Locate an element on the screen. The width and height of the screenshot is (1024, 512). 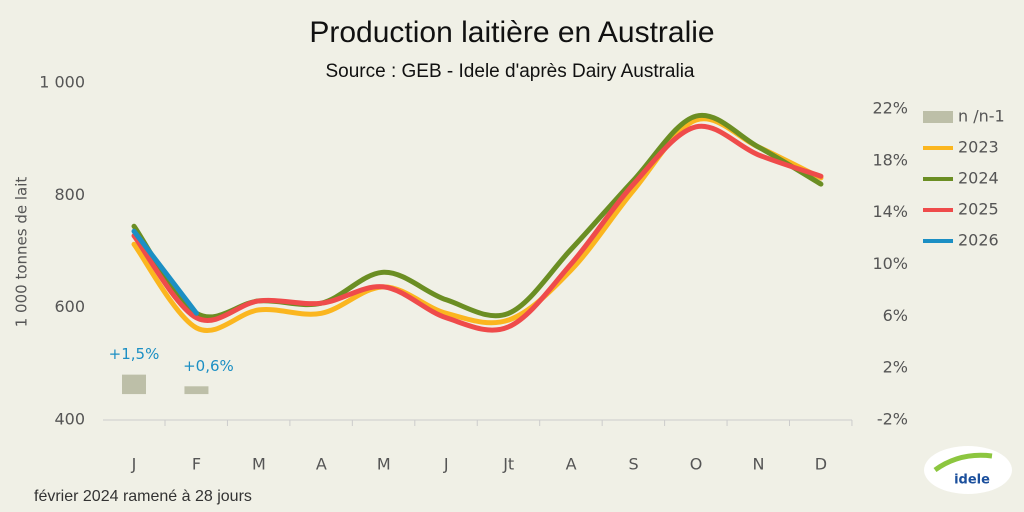
legend-label: 2026 is located at coordinates (978, 240).